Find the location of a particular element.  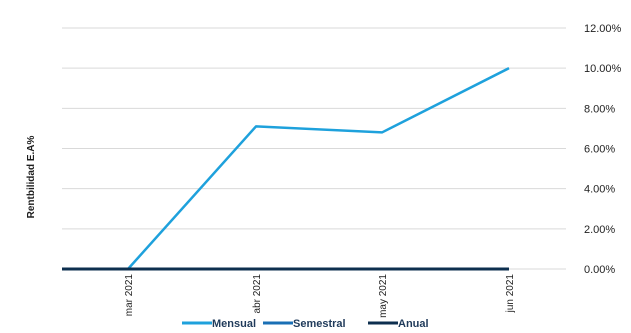

y-axis-ticks: 0.00% 2.00% 4.00% 6.00% 8.00% 10.00% 12.00% is located at coordinates (603, 149).